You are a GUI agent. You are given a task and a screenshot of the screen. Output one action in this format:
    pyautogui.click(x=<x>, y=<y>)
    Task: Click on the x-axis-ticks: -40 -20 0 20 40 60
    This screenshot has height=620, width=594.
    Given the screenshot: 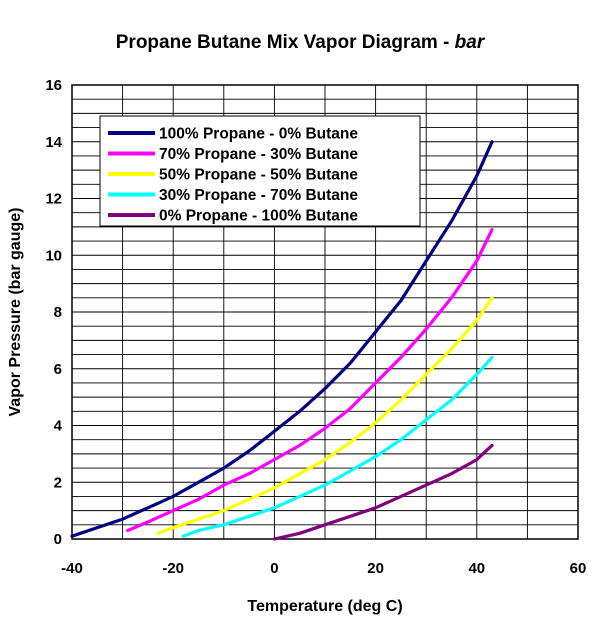 What is the action you would take?
    pyautogui.click(x=323, y=568)
    